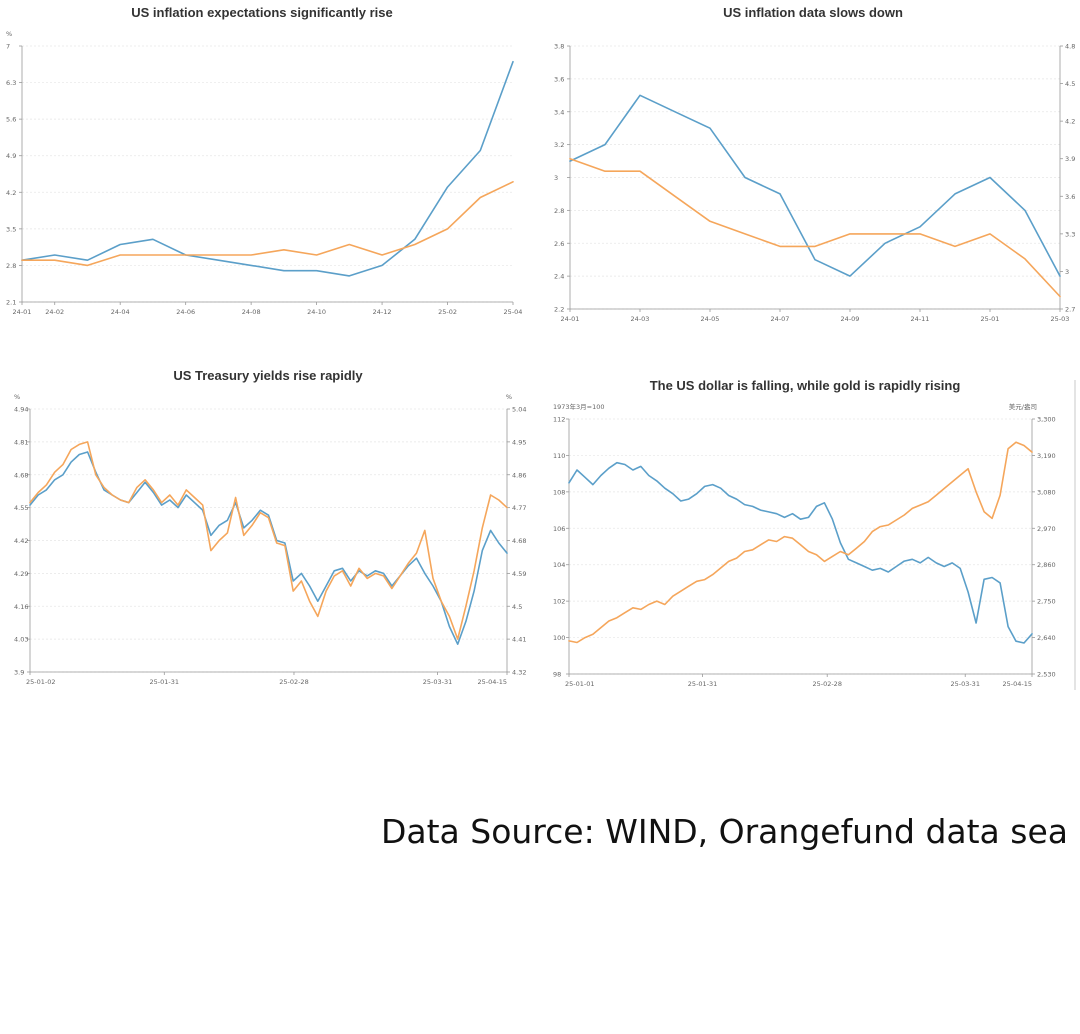 This screenshot has height=1034, width=1080. What do you see at coordinates (316, 312) in the screenshot?
I see `x-tick-label: 24-10` at bounding box center [316, 312].